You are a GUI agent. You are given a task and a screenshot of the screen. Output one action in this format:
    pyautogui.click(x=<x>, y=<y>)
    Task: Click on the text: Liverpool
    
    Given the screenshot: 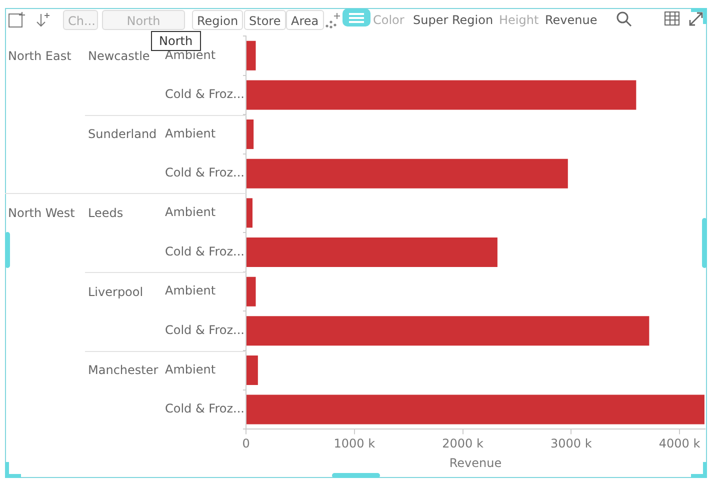 What is the action you would take?
    pyautogui.click(x=116, y=291)
    